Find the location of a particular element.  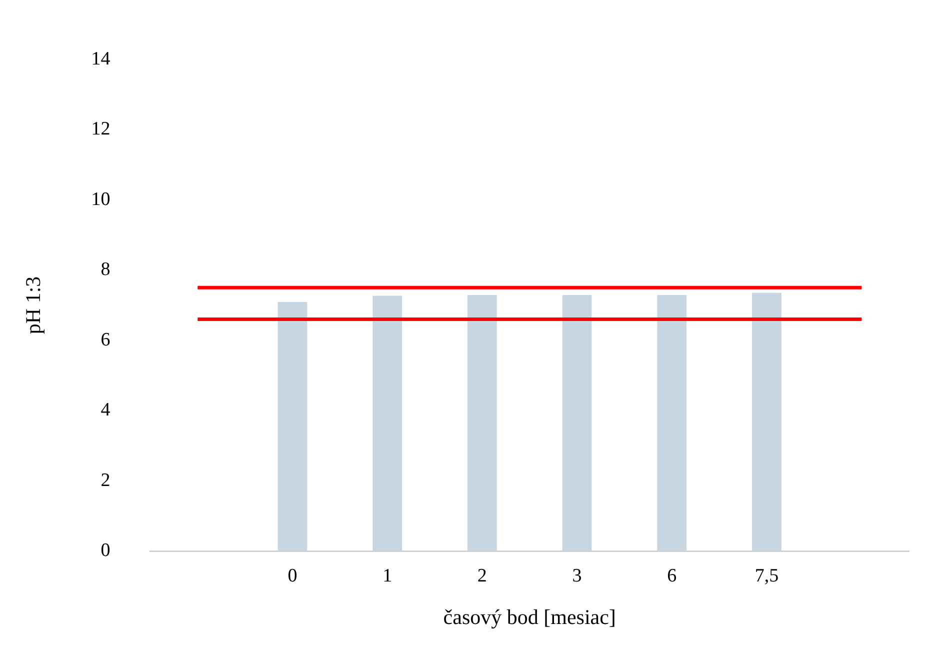

x-tick-label: 1 is located at coordinates (387, 575).